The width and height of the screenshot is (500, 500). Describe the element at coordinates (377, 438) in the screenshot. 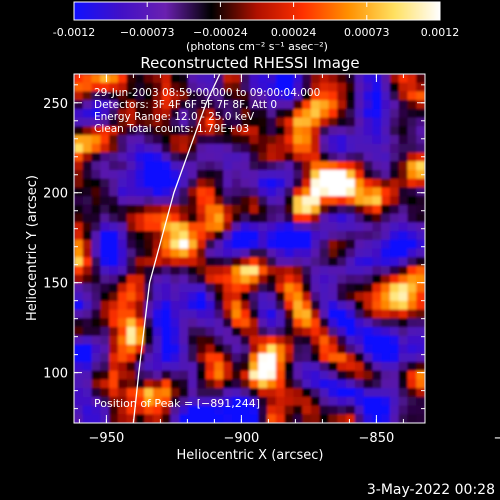

I see `x-tick-label: −850` at that location.